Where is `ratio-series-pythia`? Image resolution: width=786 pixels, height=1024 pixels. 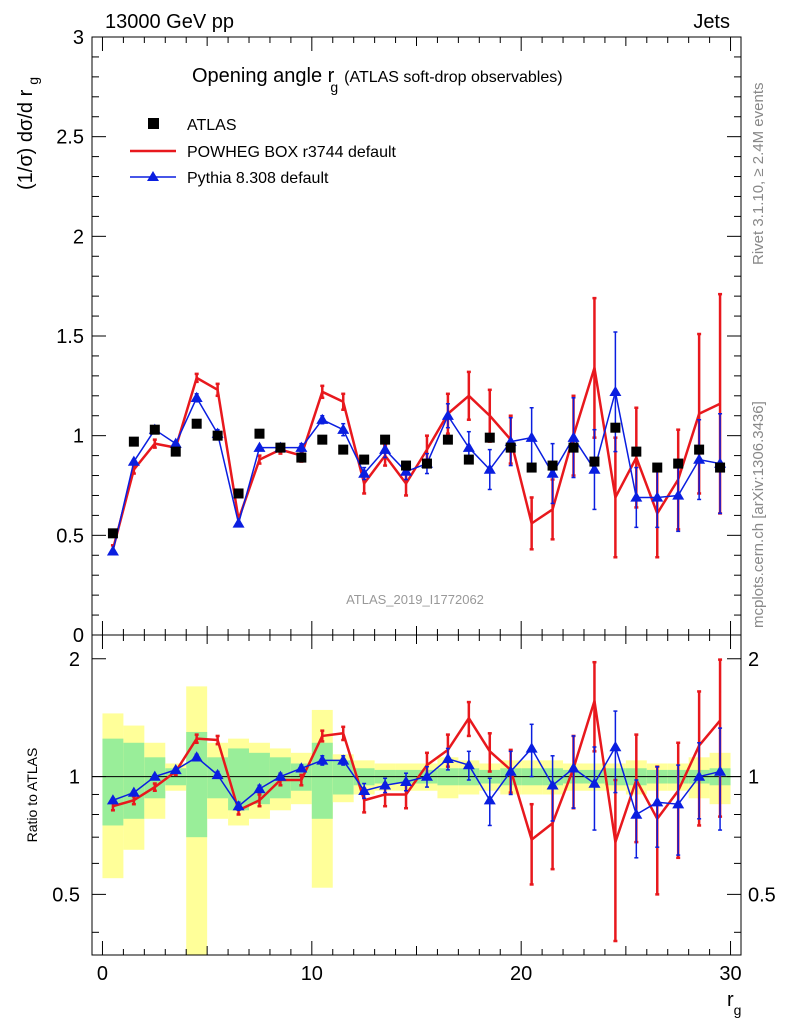 ratio-series-pythia is located at coordinates (416, 784).